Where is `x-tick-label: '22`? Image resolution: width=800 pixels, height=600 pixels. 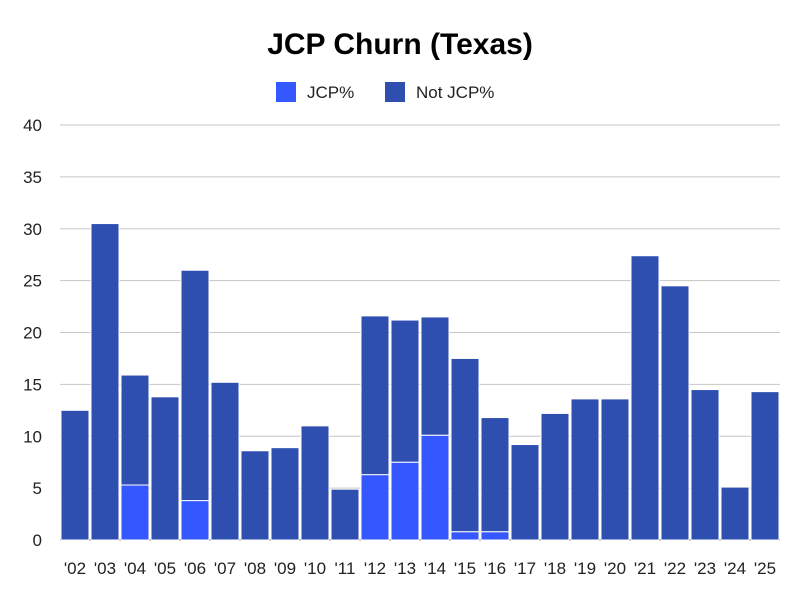 x-tick-label: '22 is located at coordinates (675, 568).